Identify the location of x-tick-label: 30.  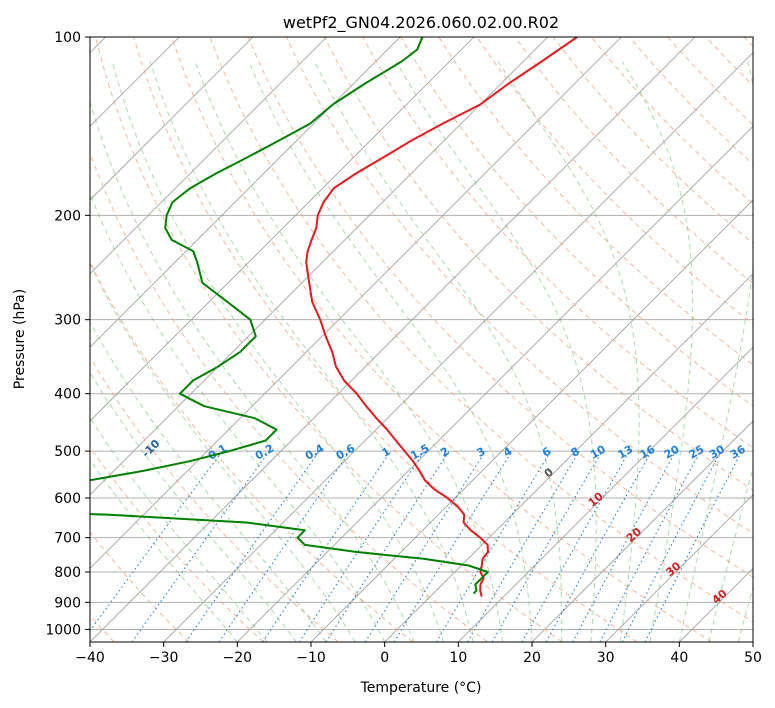
(606, 658).